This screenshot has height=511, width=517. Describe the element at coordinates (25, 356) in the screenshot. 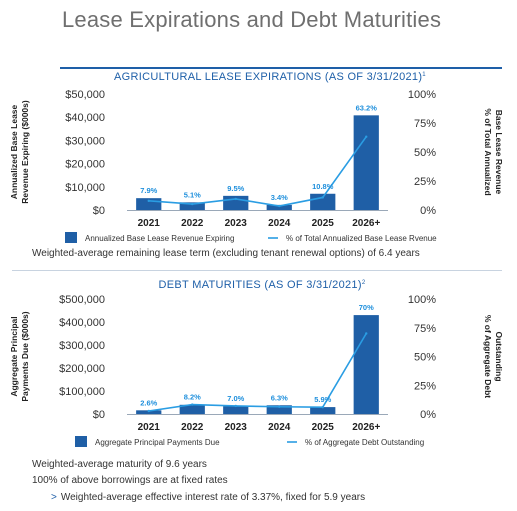

I see `y-axis-label: Payments Due ($000s)` at that location.